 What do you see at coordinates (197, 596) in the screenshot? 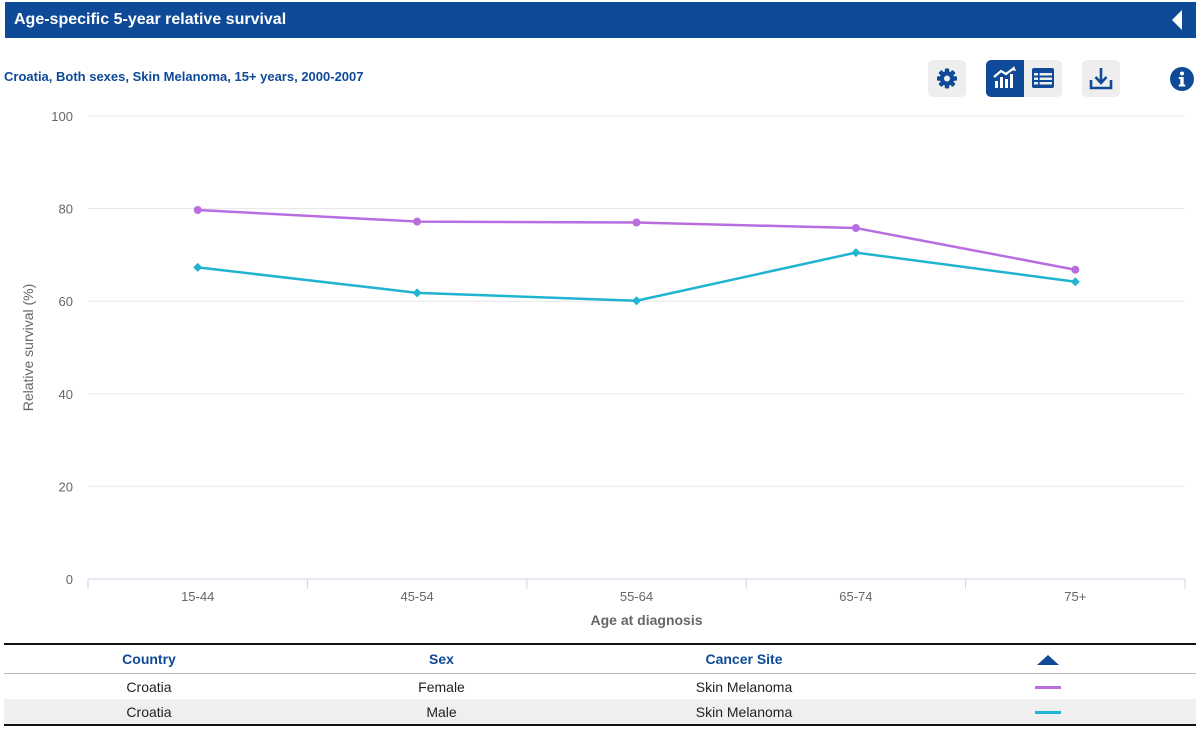
I see `x-tick-label: 15-44` at bounding box center [197, 596].